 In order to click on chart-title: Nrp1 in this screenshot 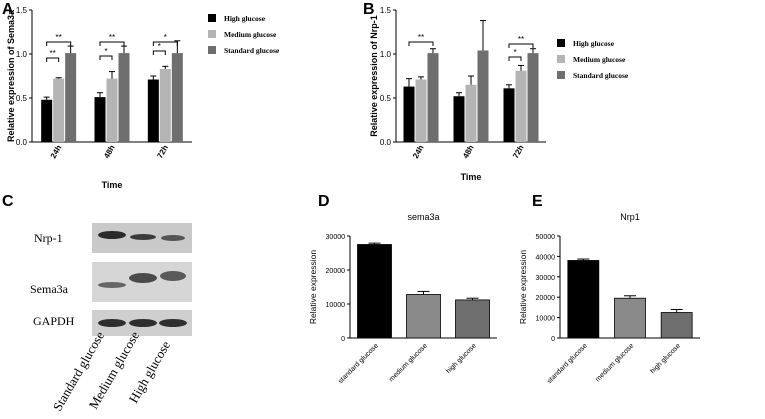, I will do `click(630, 217)`.